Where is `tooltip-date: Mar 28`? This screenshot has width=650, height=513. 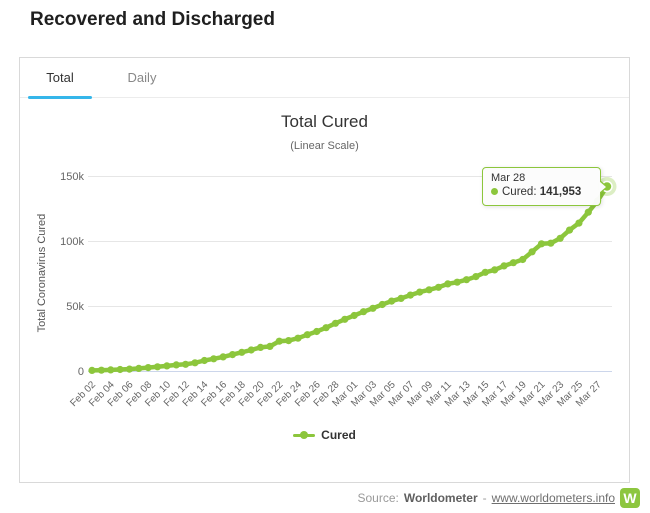
tooltip-date: Mar 28 is located at coordinates (508, 178).